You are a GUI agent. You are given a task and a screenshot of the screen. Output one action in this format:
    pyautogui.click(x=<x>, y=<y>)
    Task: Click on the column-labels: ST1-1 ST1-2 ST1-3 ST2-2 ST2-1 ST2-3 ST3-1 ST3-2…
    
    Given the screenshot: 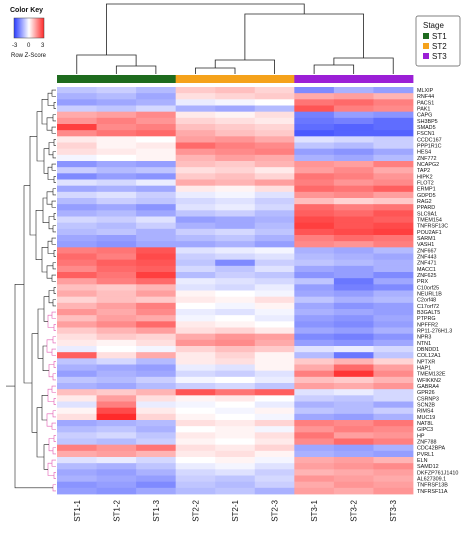 What is the action you would take?
    pyautogui.click(x=235, y=510)
    